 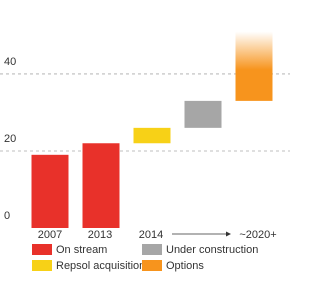 I want to click on y-tick-label: 0, so click(x=7, y=216).